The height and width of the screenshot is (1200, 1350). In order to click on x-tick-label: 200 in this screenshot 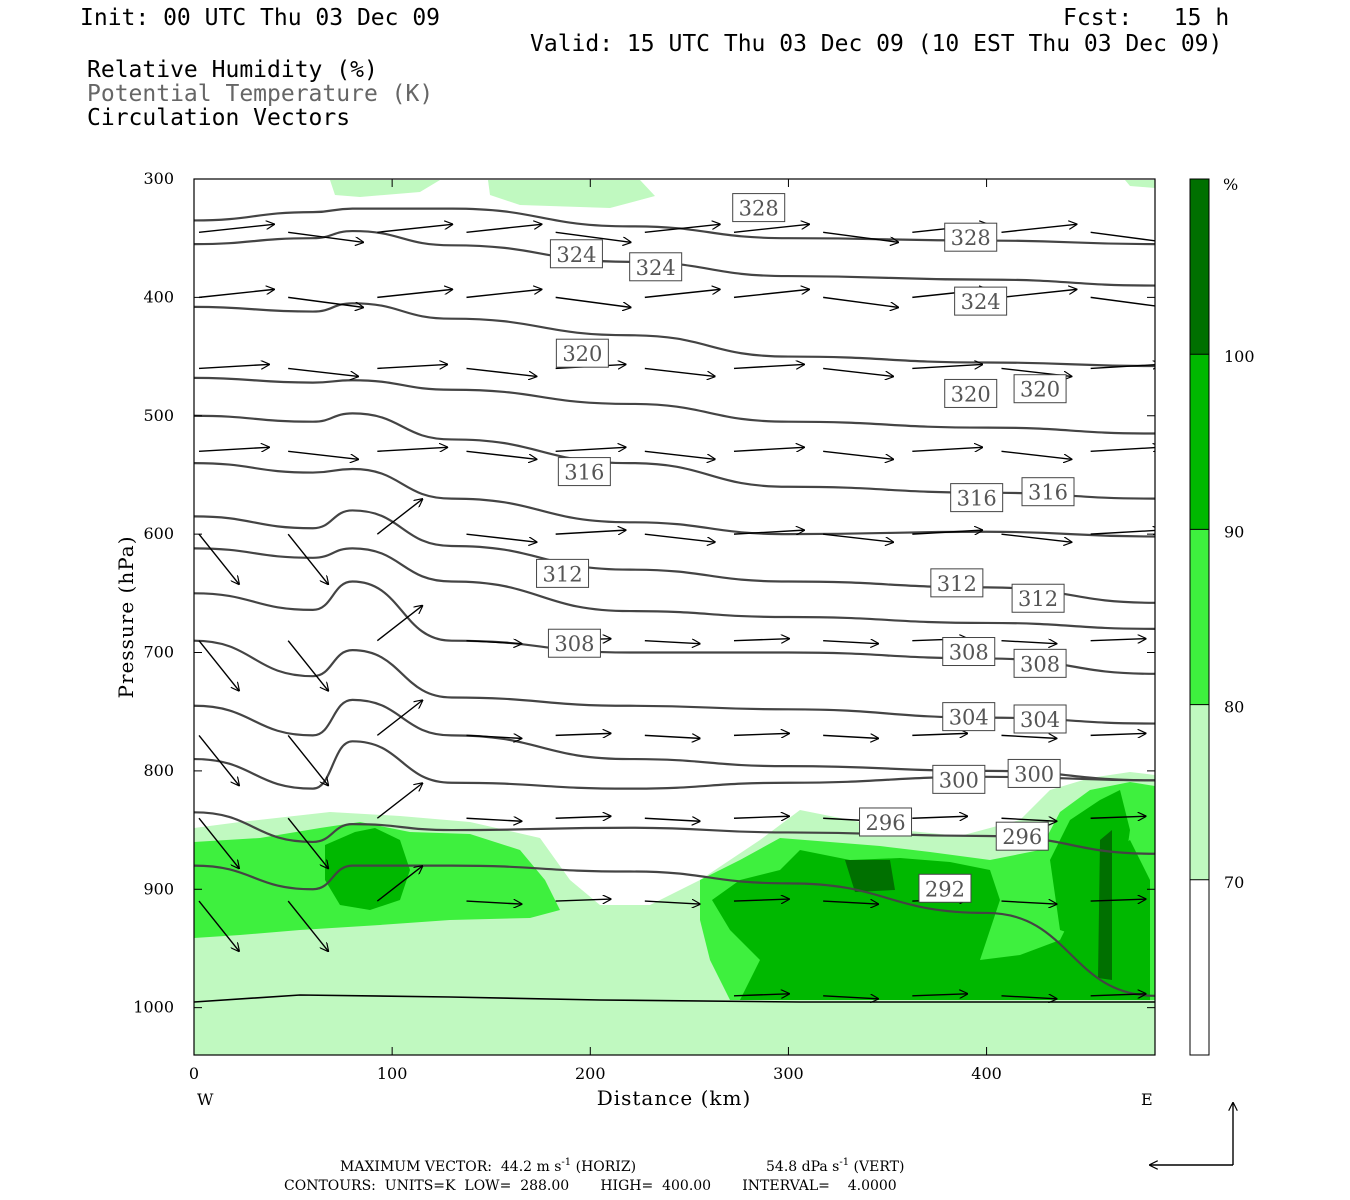, I will do `click(590, 1073)`.